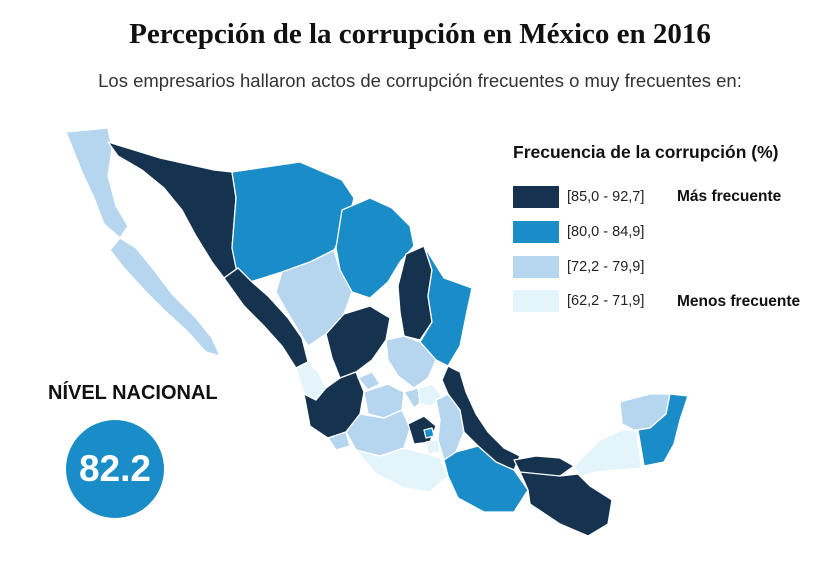 Image resolution: width=840 pixels, height=565 pixels. What do you see at coordinates (606, 197) in the screenshot?
I see `legend-range: [85,0 - 92,7]` at bounding box center [606, 197].